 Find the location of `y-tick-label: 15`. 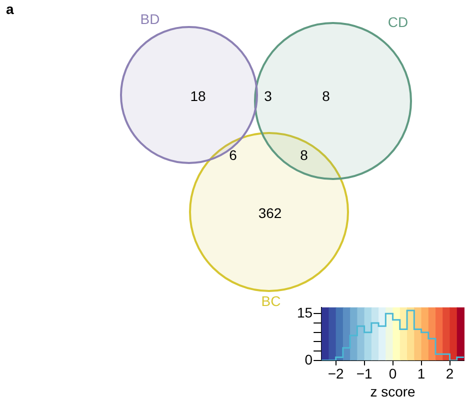

y-tick-label: 15 is located at coordinates (304, 312).